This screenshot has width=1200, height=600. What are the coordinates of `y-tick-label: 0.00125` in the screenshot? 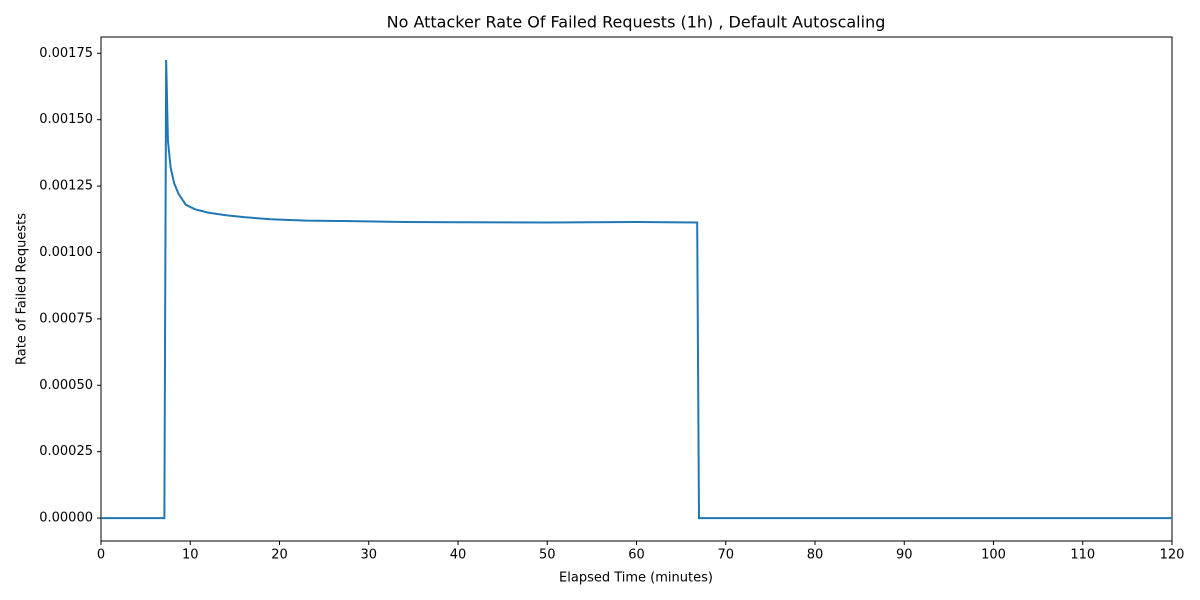 It's located at (66, 186).